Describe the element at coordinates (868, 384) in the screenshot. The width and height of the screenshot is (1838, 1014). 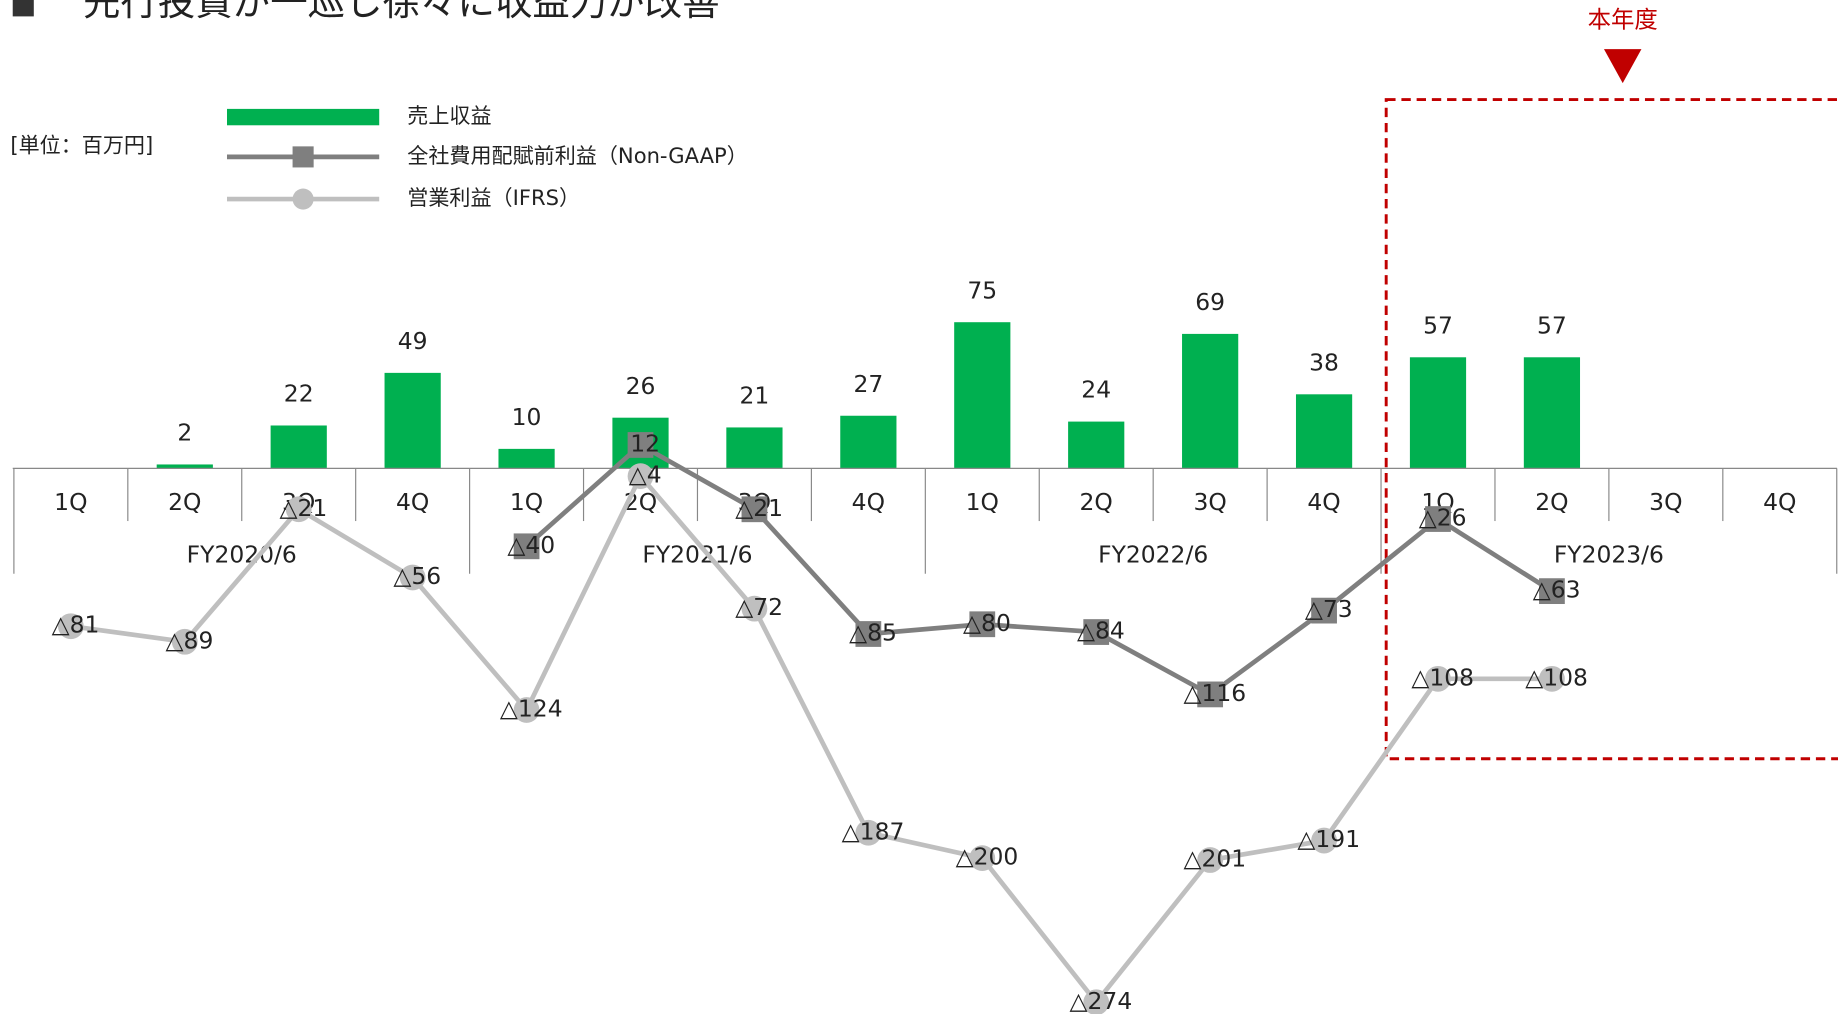
I see `bar-value-label: 27` at that location.